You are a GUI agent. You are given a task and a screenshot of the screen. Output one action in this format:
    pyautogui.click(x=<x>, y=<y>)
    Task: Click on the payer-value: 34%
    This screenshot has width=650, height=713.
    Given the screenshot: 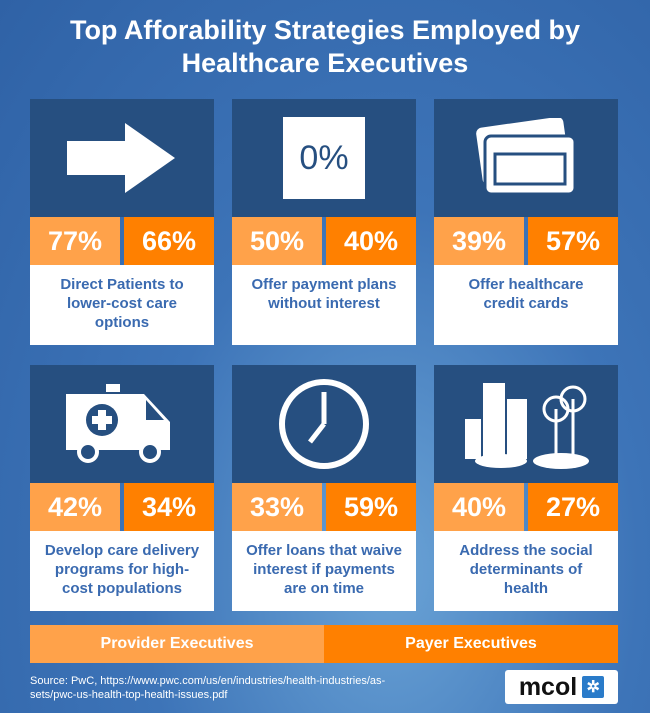 What is the action you would take?
    pyautogui.click(x=169, y=507)
    